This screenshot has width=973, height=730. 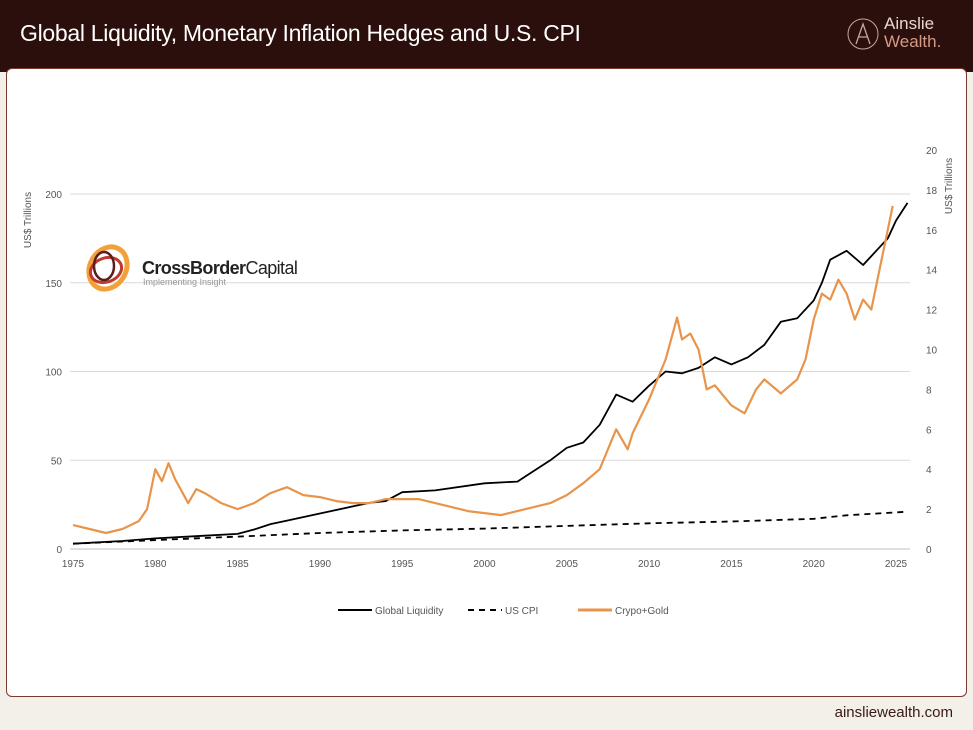 What do you see at coordinates (53, 195) in the screenshot?
I see `y-left-tick-label: 200` at bounding box center [53, 195].